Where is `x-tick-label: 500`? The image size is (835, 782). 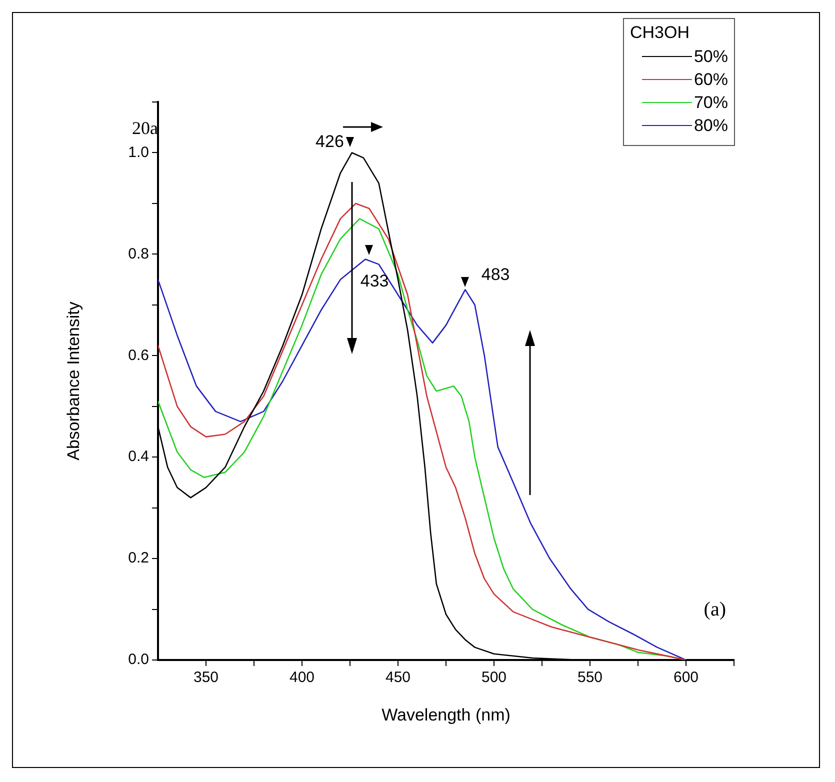
x-tick-label: 500 is located at coordinates (494, 677).